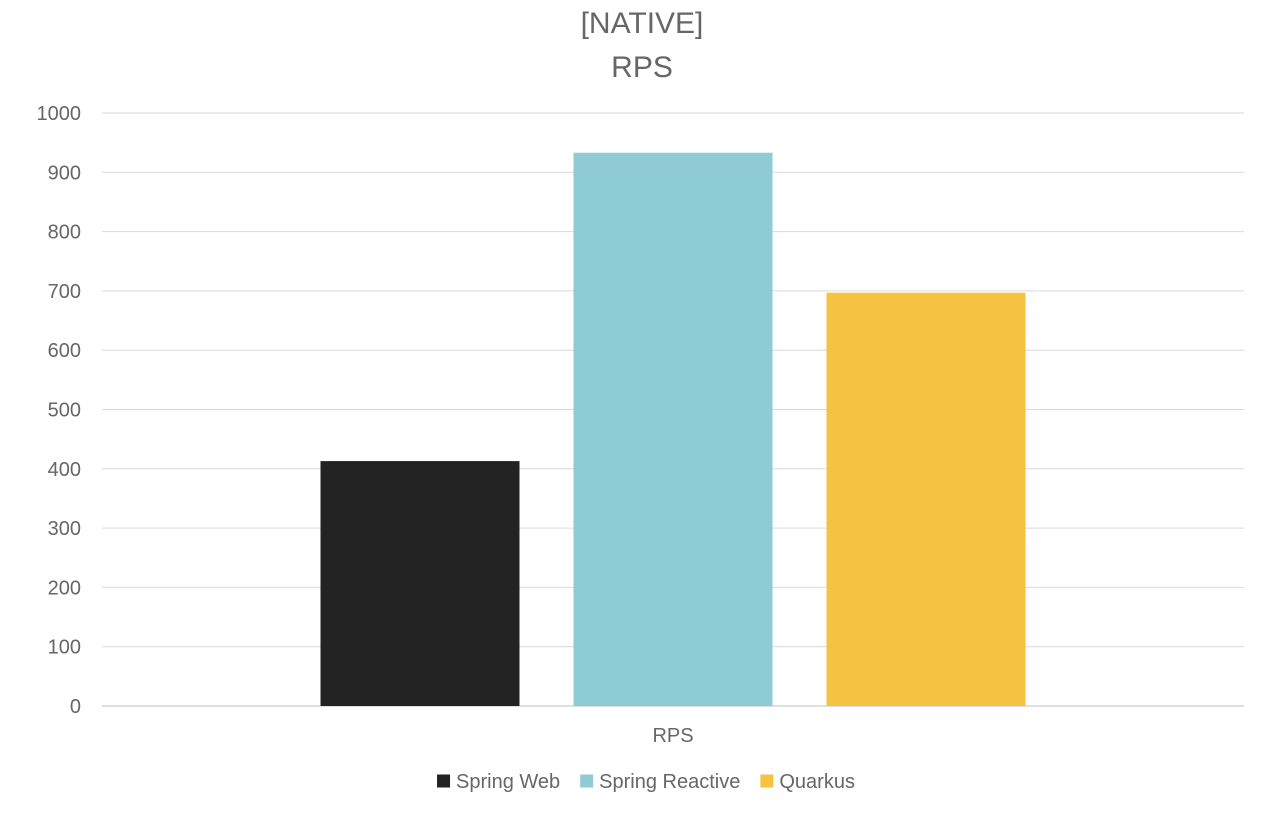 The height and width of the screenshot is (815, 1272). What do you see at coordinates (64, 233) in the screenshot?
I see `y-tick-label: 800` at bounding box center [64, 233].